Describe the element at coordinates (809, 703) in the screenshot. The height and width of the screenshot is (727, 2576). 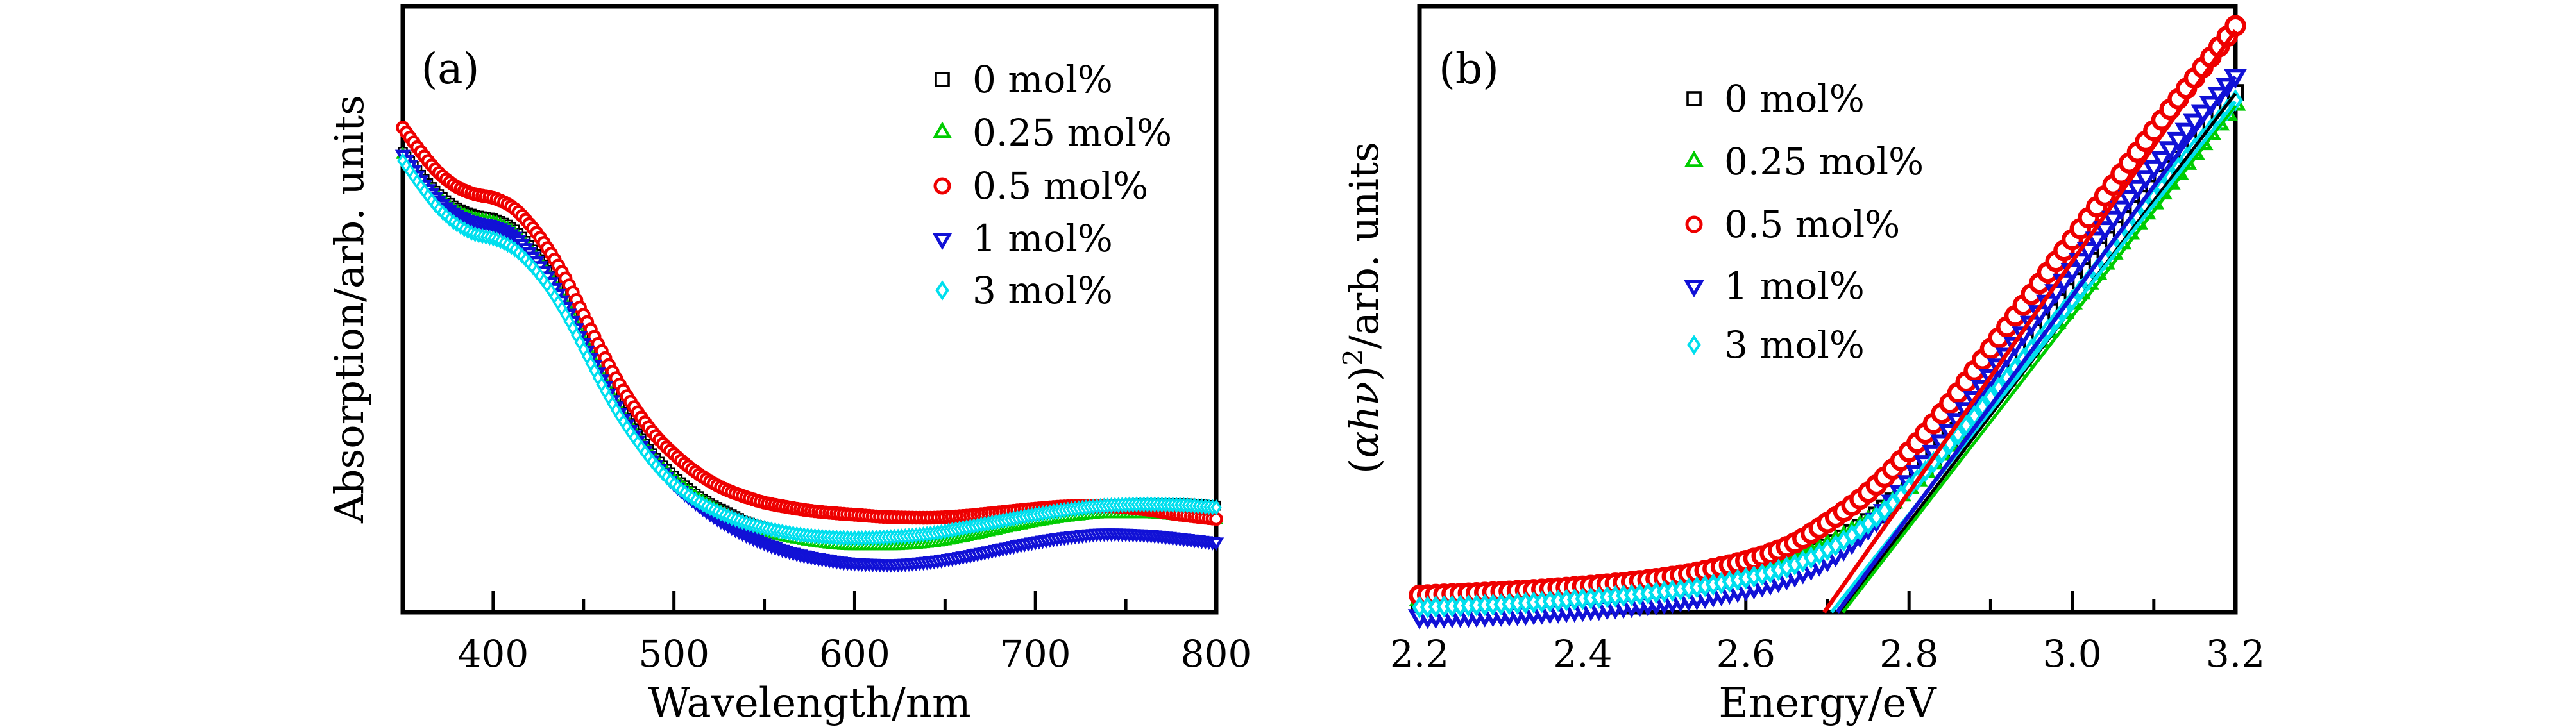
I see `panel-a-xaxis-title: Wavelength/nm` at that location.